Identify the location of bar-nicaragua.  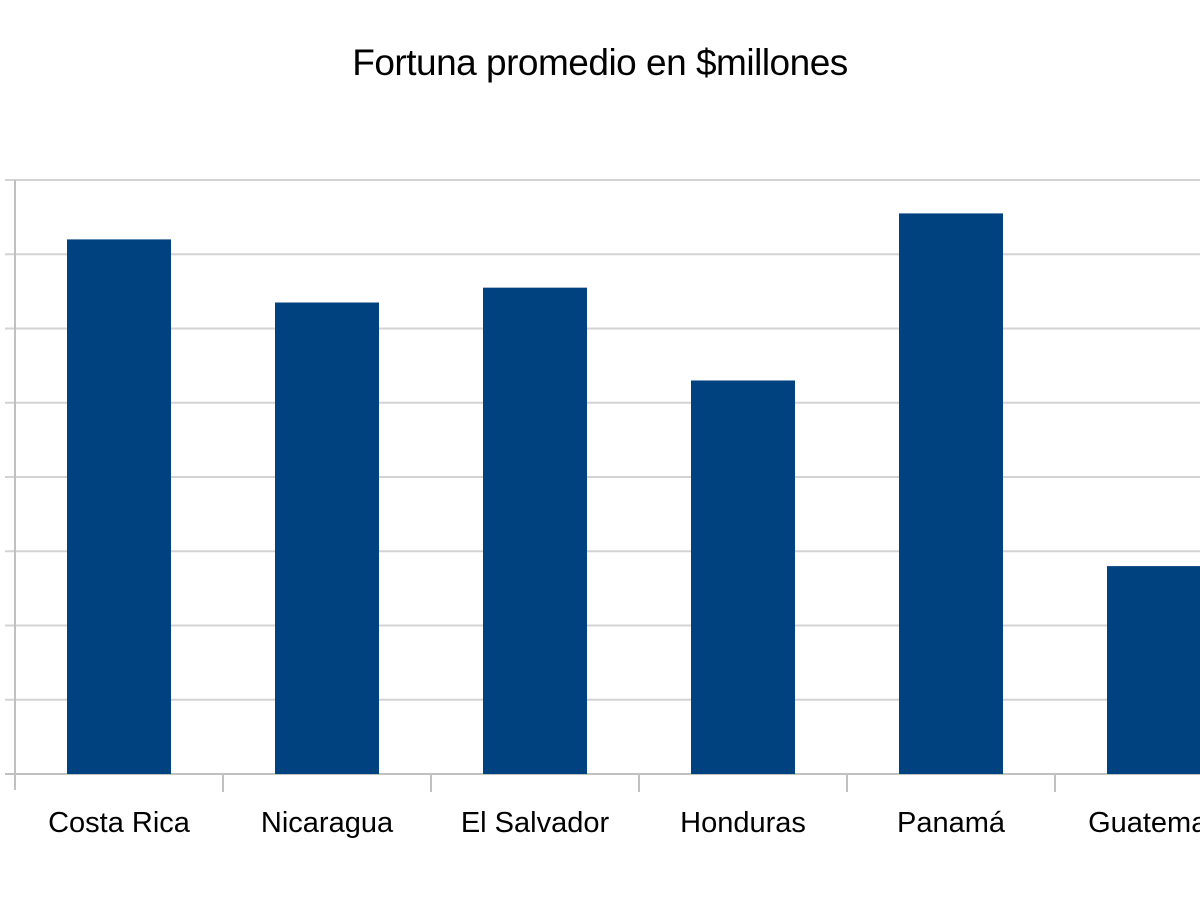
(327, 538).